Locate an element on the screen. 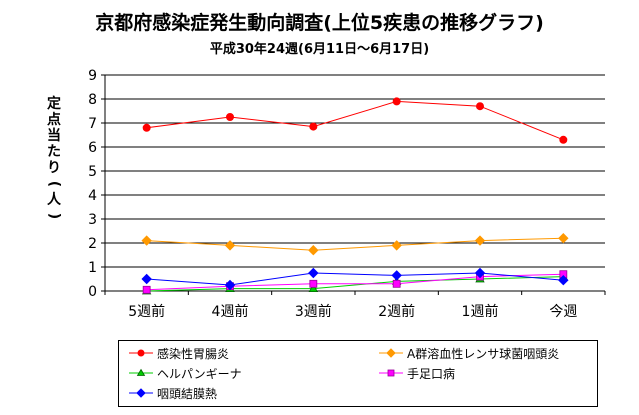  y-tick-label: 4 is located at coordinates (92, 196).